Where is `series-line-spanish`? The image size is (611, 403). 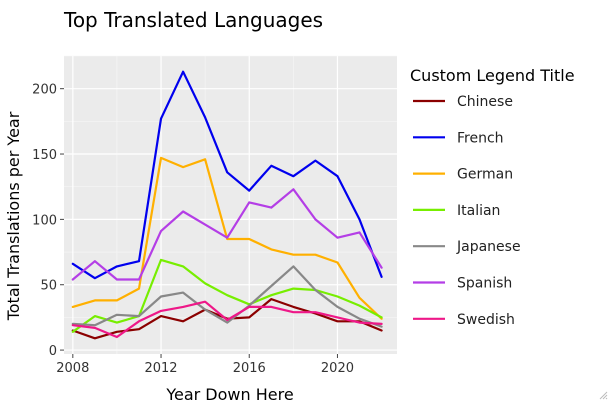
series-line-spanish is located at coordinates (227, 234).